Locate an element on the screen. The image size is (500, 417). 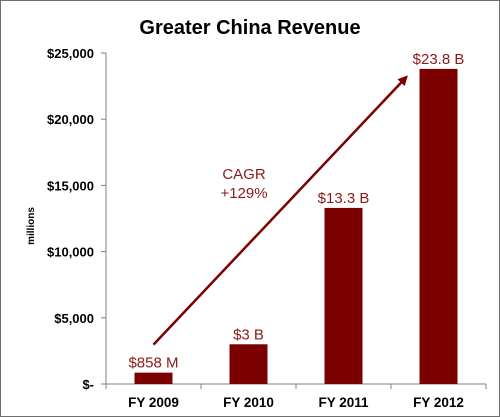
data-label: $3 B is located at coordinates (248, 334).